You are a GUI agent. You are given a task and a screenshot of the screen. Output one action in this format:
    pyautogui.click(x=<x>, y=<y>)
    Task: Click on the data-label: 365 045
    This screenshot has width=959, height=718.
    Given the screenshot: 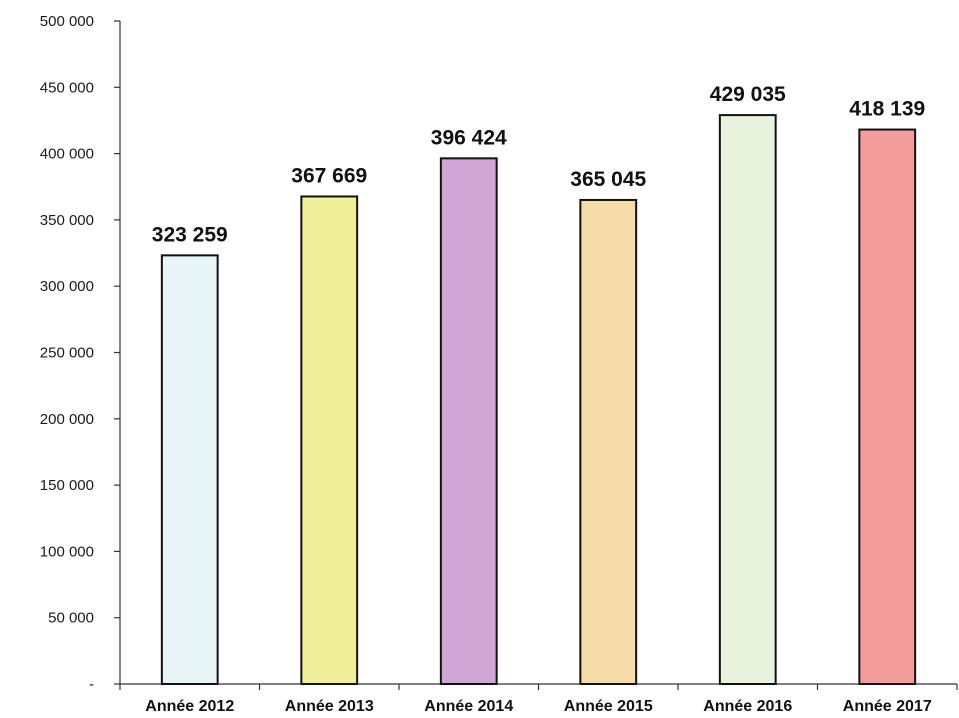 What is the action you would take?
    pyautogui.click(x=608, y=179)
    